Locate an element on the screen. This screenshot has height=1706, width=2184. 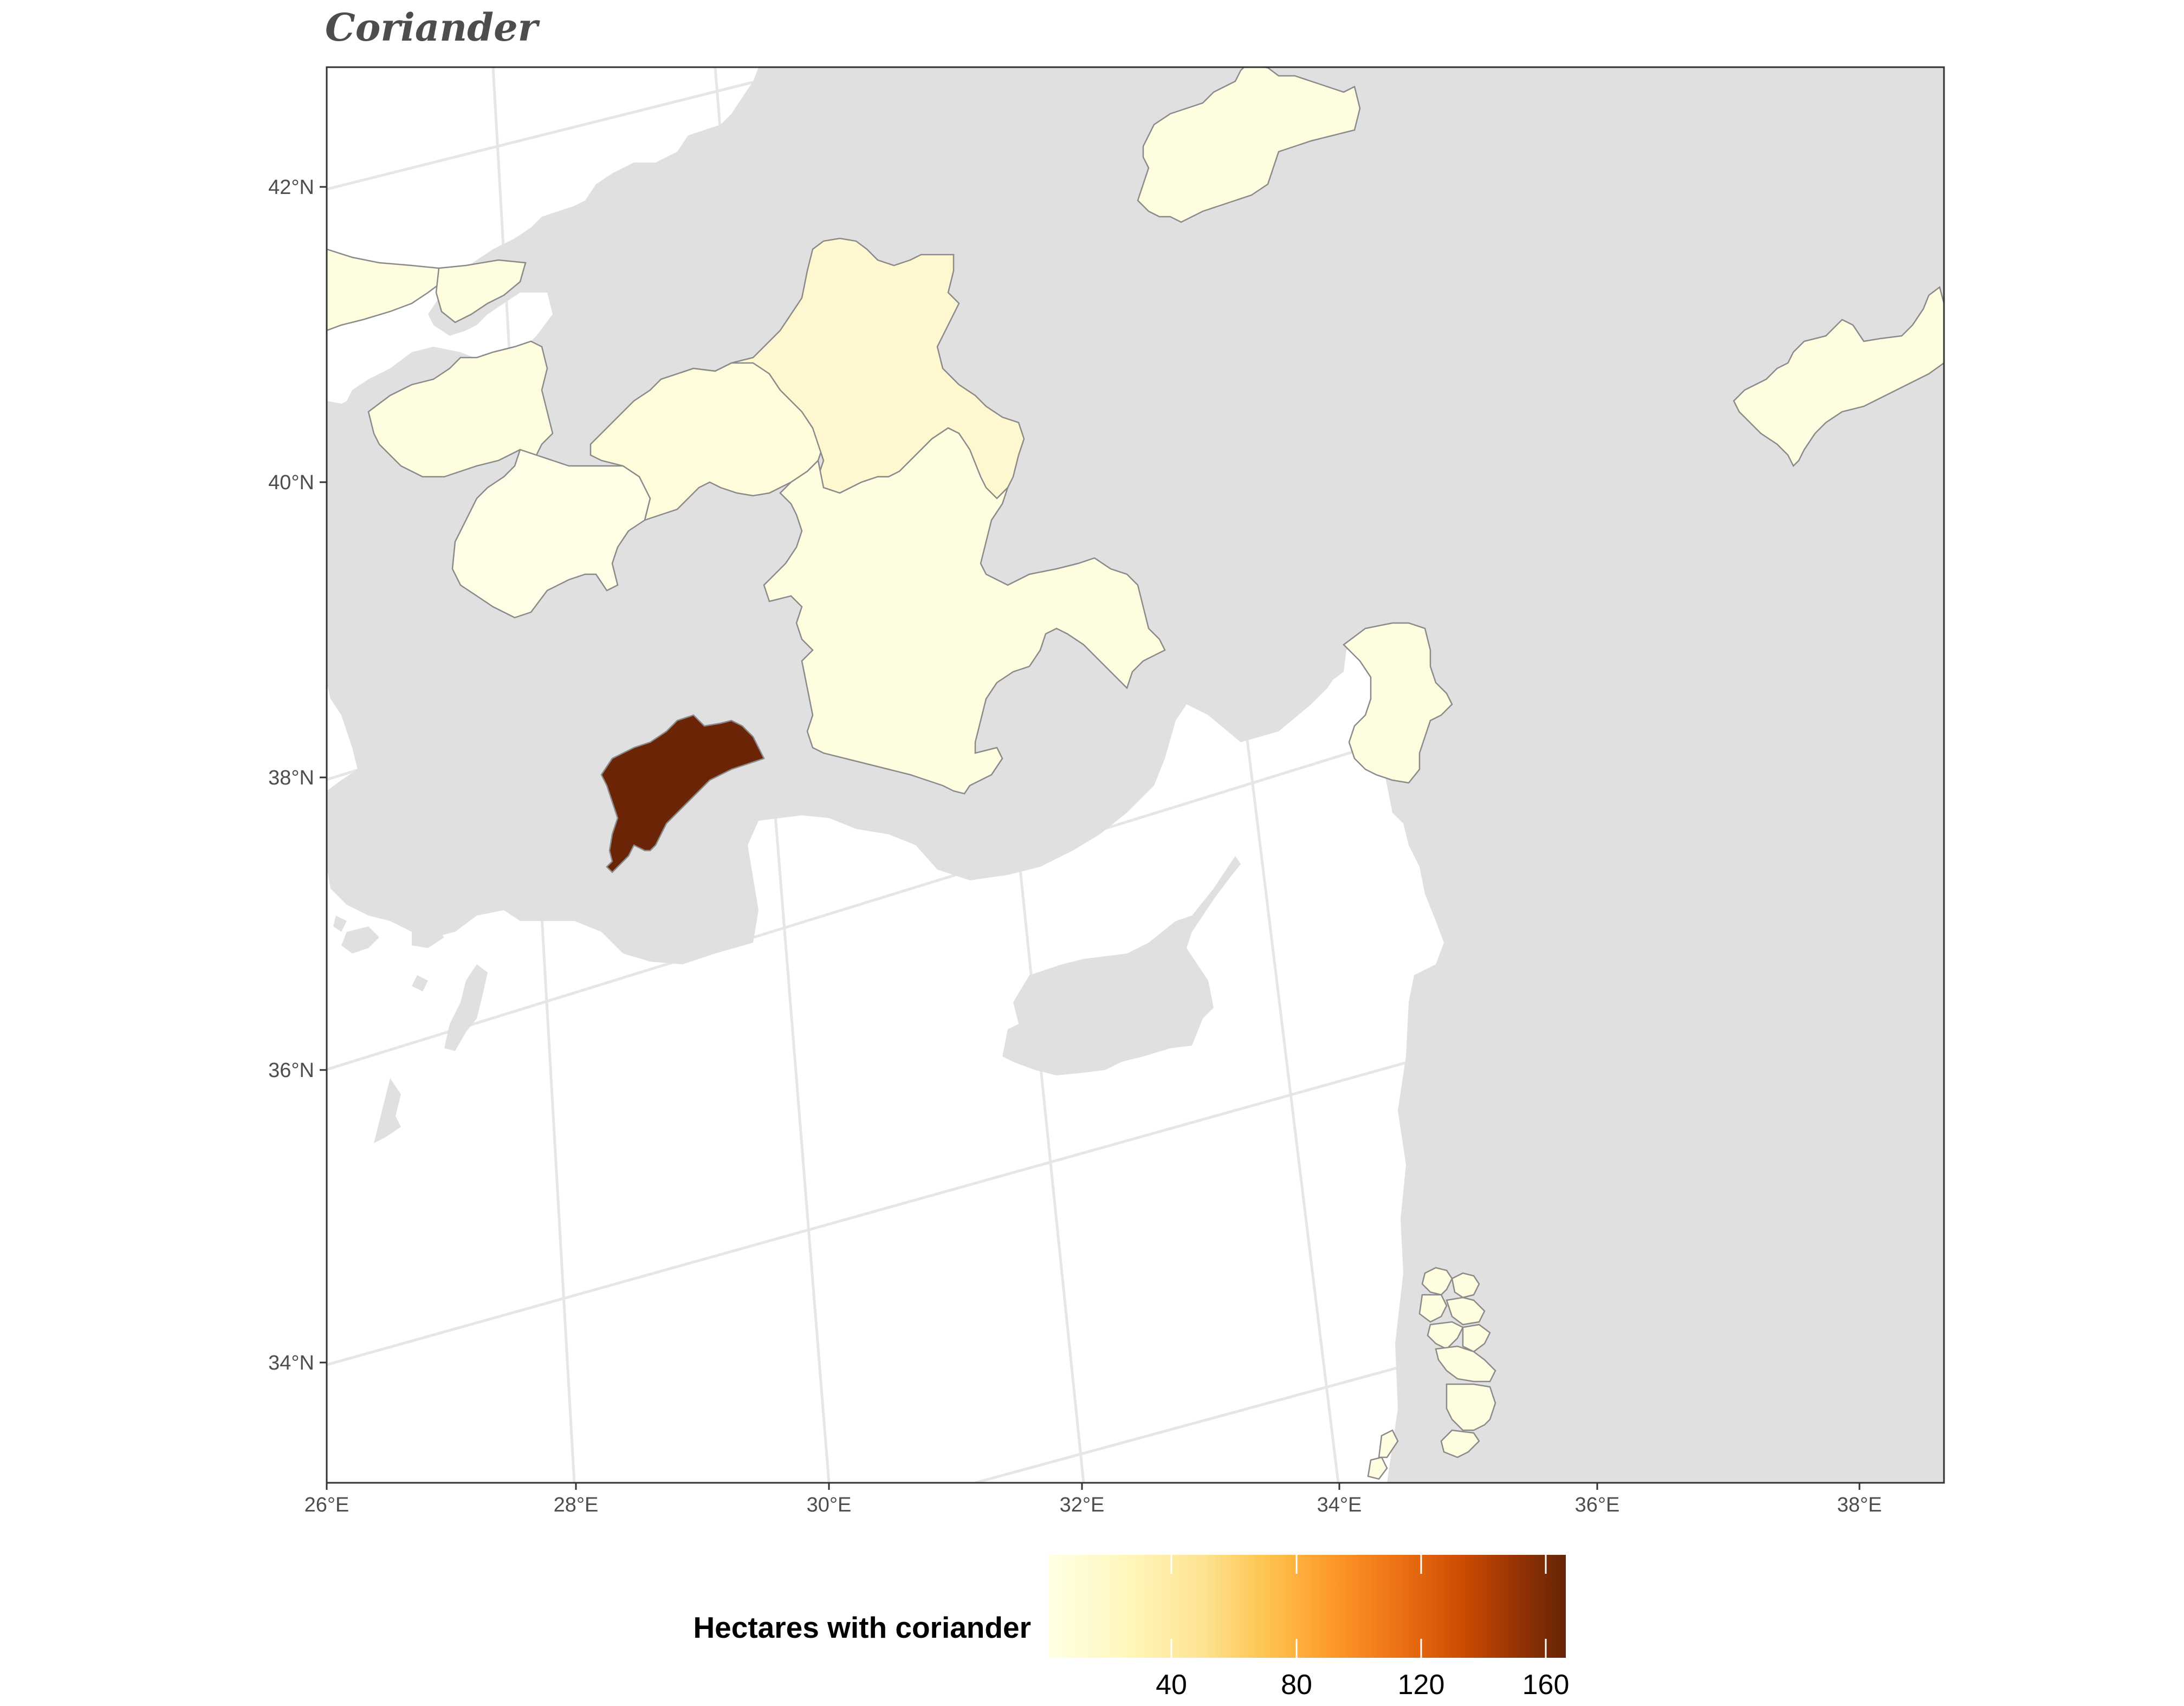
x-tick-label: 32°E is located at coordinates (1082, 1505).